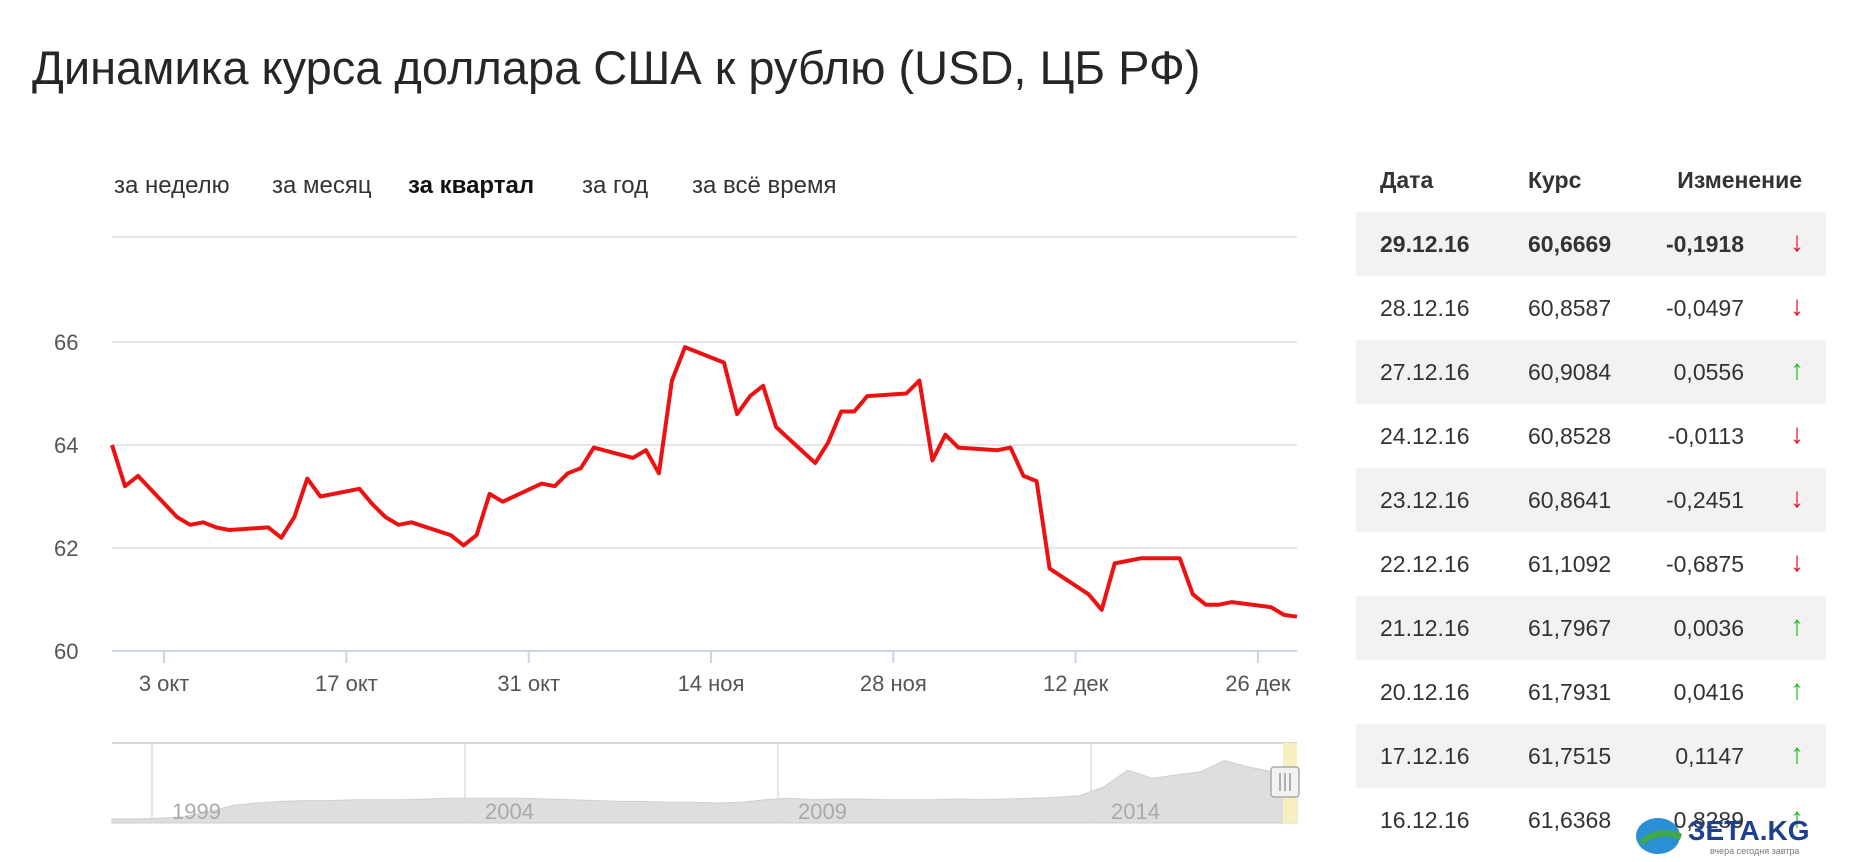 This screenshot has width=1852, height=862. I want to click on cell-change: 0,0556, so click(1708, 372).